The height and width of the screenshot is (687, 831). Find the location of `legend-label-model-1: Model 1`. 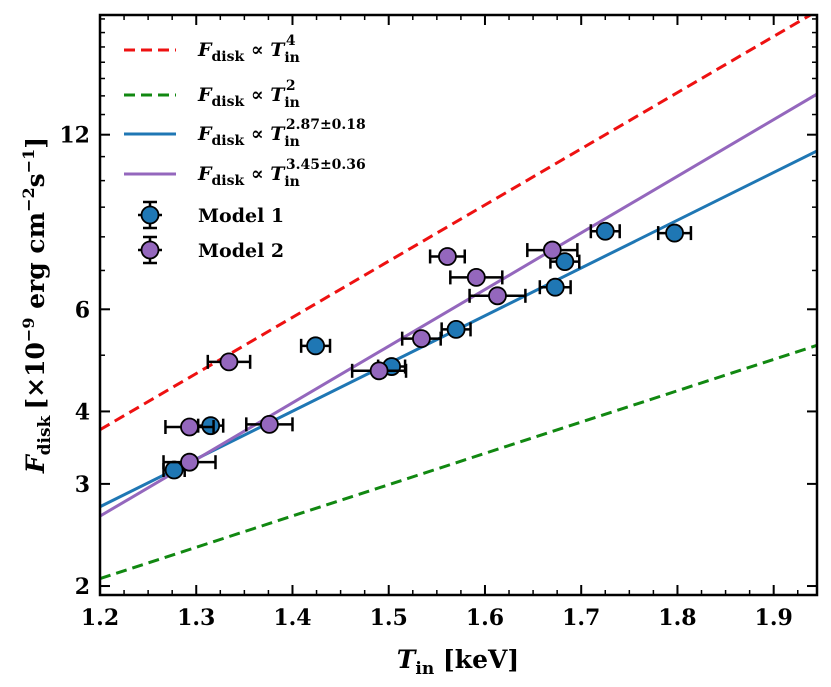

legend-label-model-1: Model 1 is located at coordinates (241, 216).